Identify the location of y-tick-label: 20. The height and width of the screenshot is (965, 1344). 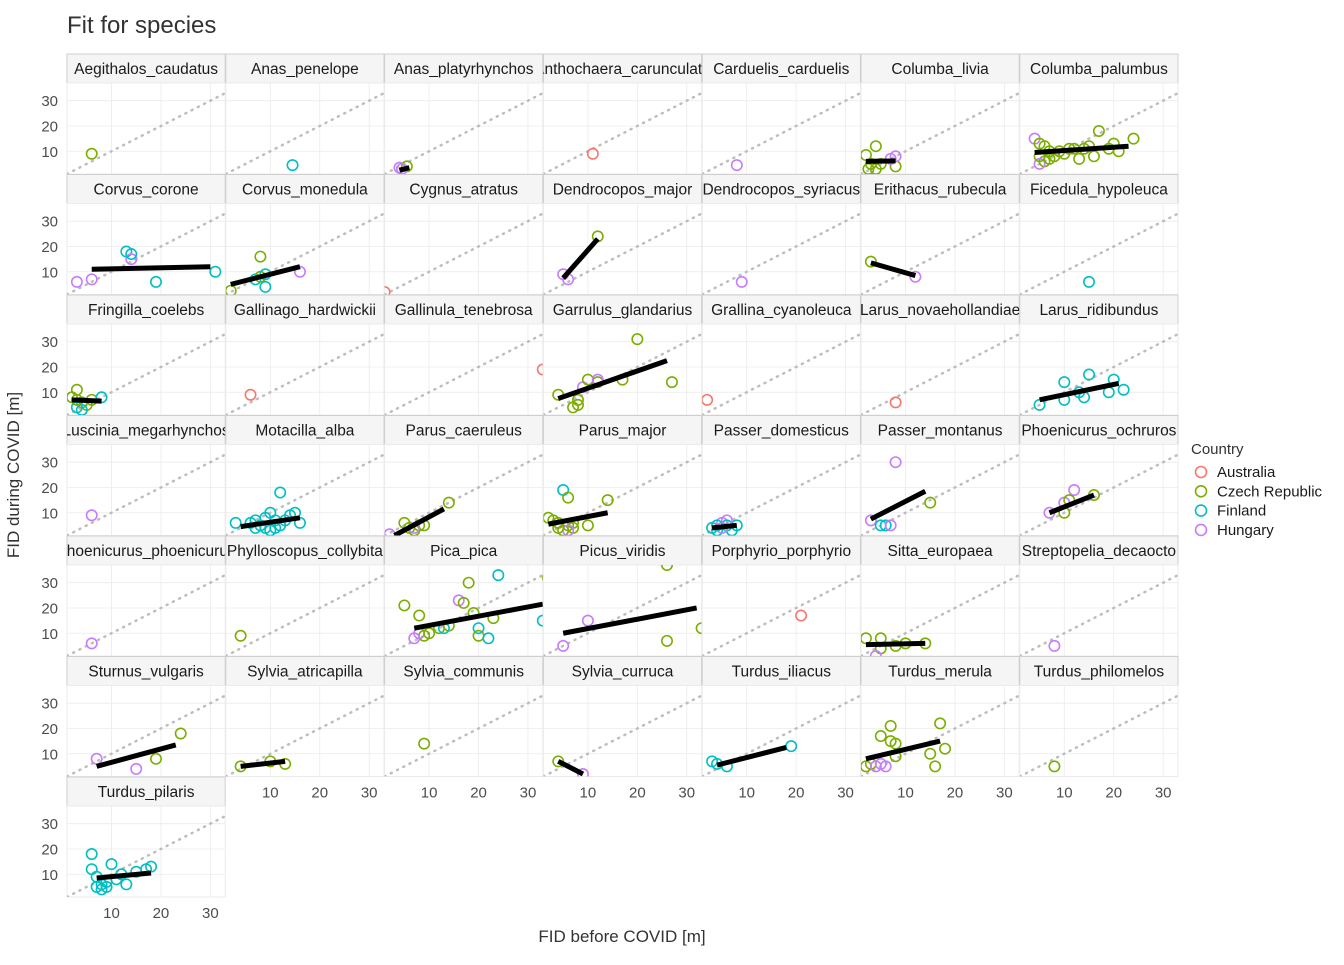
(49, 247).